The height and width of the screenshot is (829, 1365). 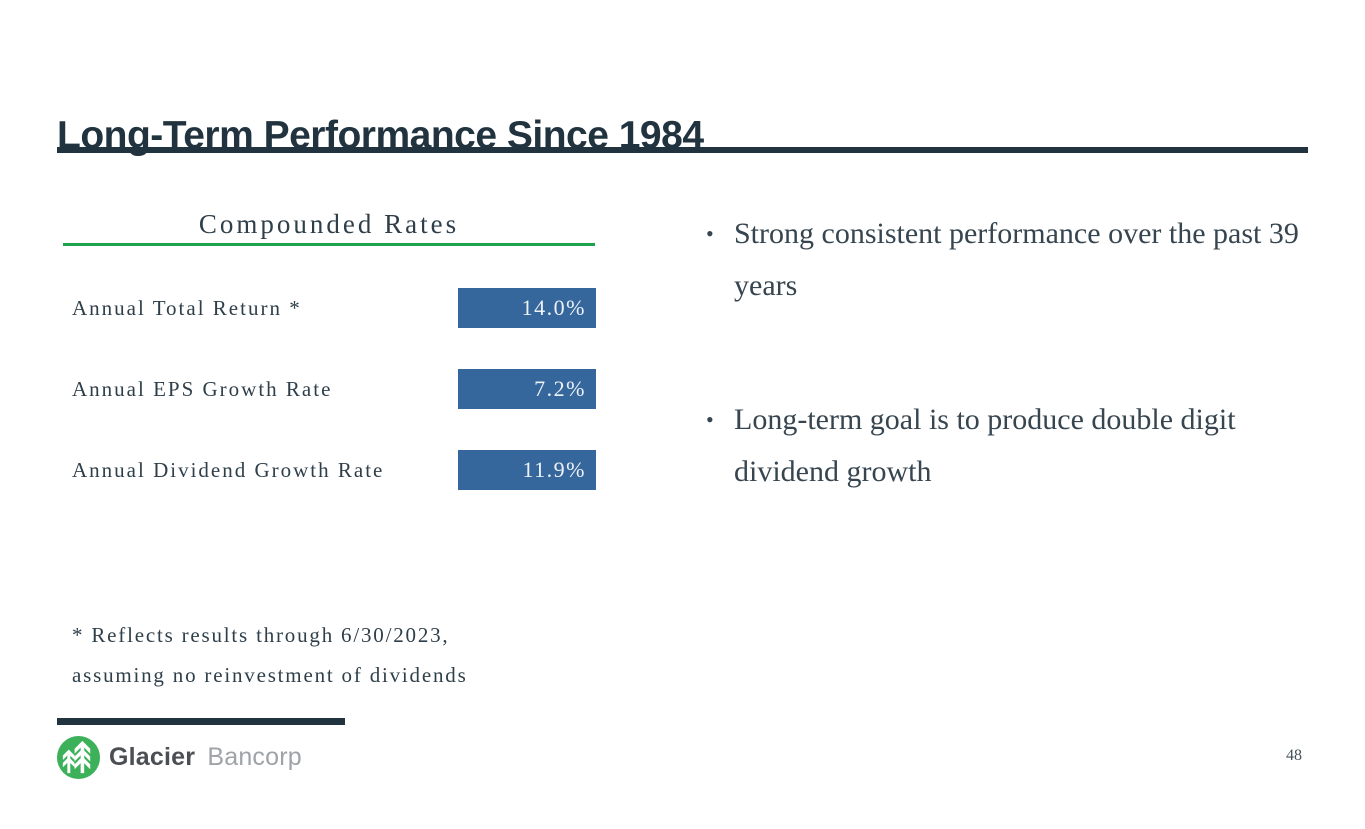 I want to click on rate-label: Annual Dividend Growth Rate, so click(x=228, y=470).